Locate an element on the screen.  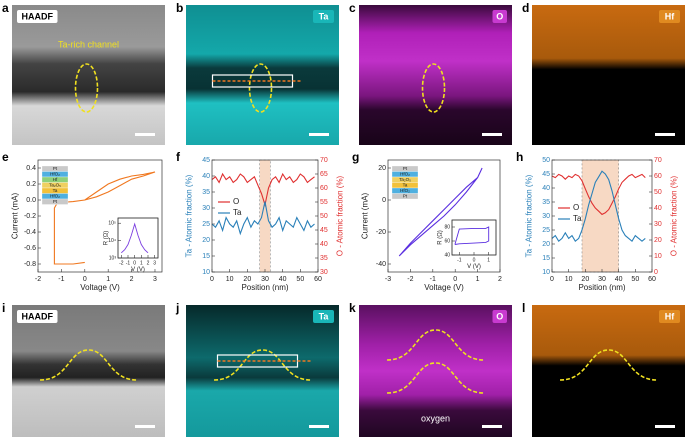
stack-layer is located at coordinates (55, 201).